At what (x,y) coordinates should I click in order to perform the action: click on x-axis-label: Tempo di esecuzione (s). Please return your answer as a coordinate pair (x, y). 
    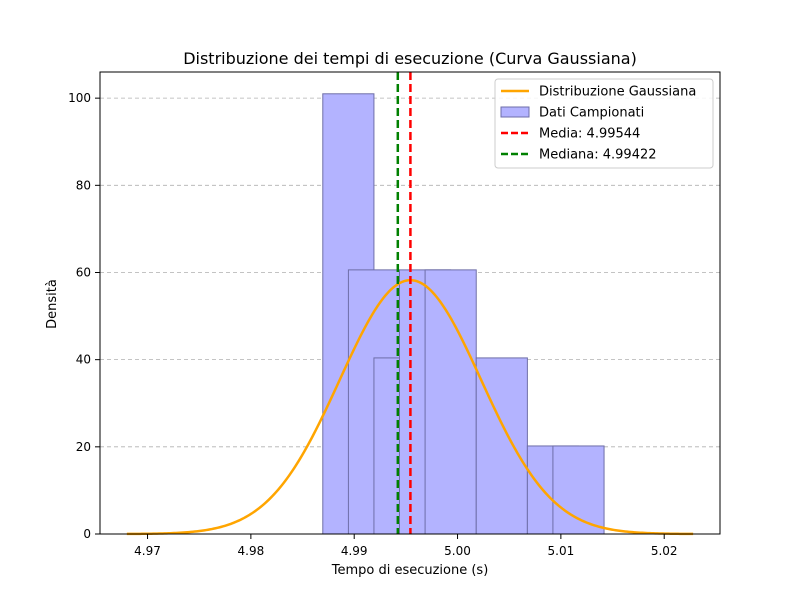
    Looking at the image, I should click on (410, 570).